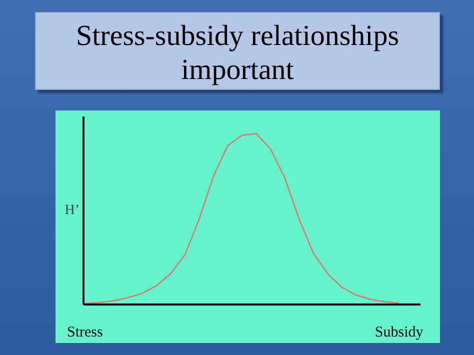 This screenshot has height=355, width=474. Describe the element at coordinates (399, 332) in the screenshot. I see `x-tick-label: Subsidy` at that location.